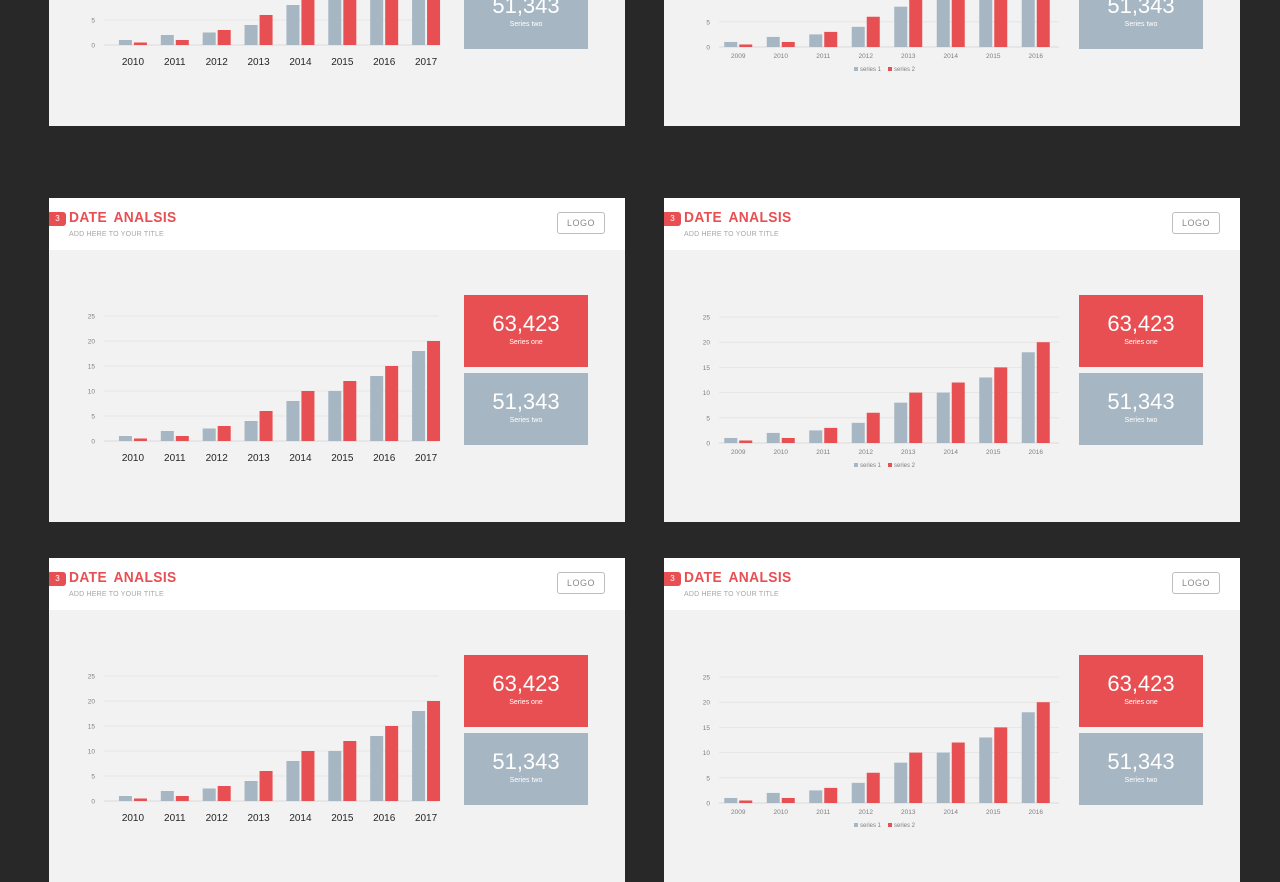 This screenshot has width=1280, height=882. What do you see at coordinates (419, 22) in the screenshot?
I see `bar-series-1-2017` at bounding box center [419, 22].